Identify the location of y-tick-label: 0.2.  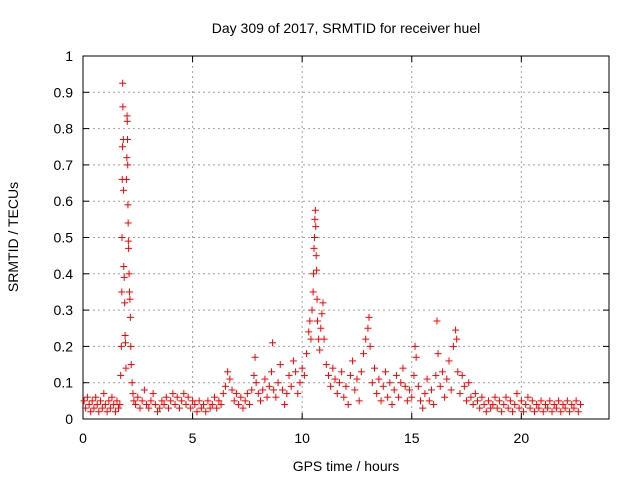
(64, 346).